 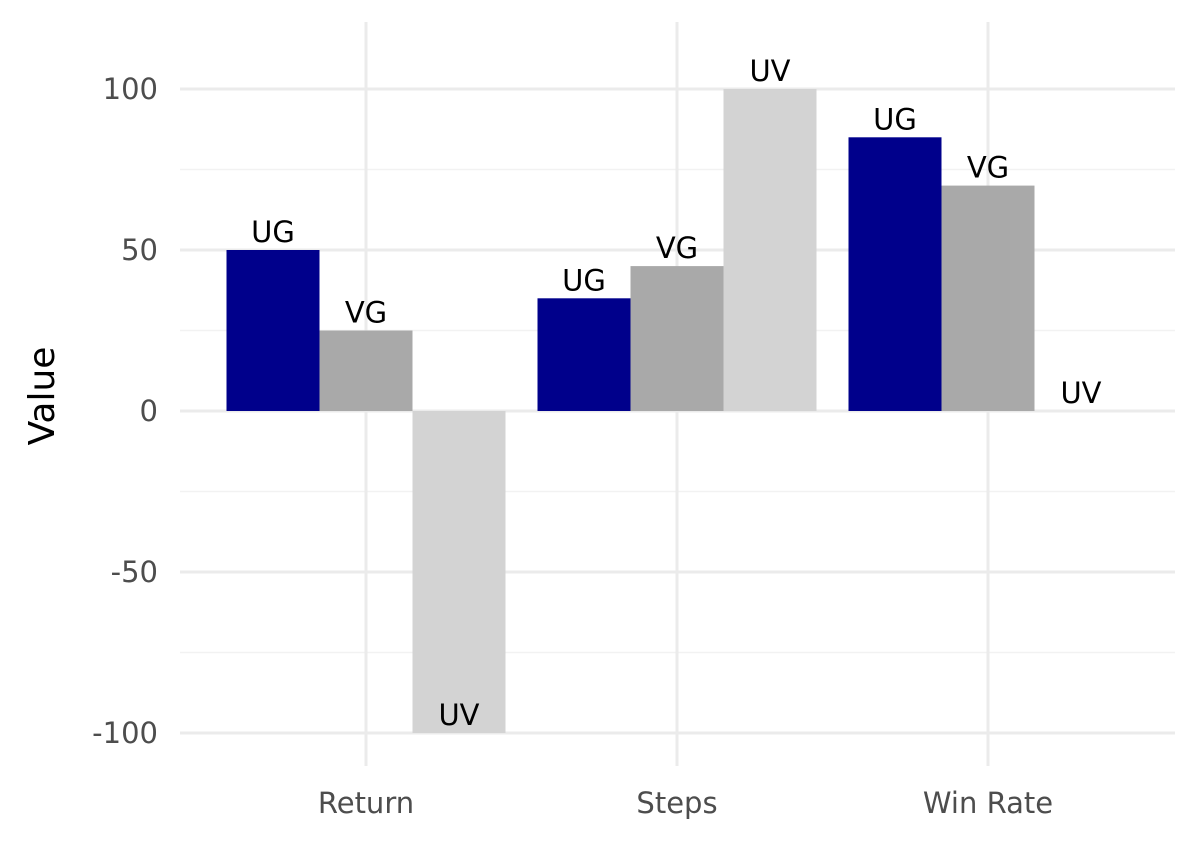 I want to click on x-tick-label: Steps, so click(x=676, y=803).